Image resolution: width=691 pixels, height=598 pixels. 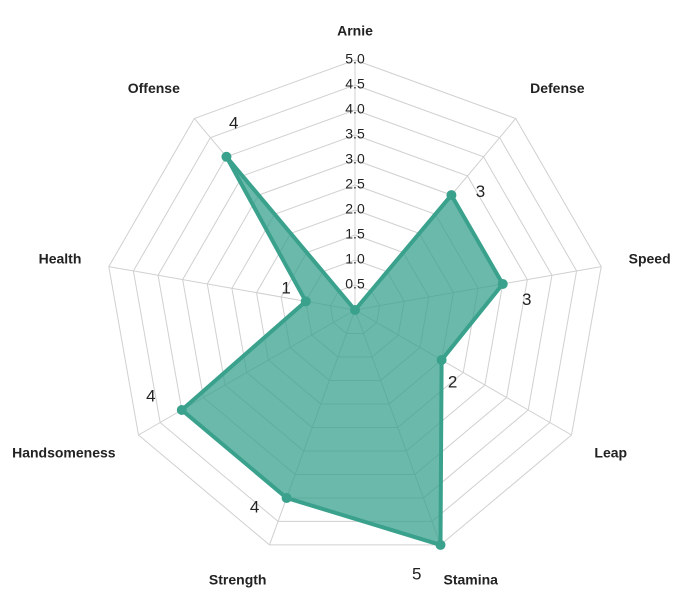 I want to click on category-label: Health, so click(x=60, y=259).